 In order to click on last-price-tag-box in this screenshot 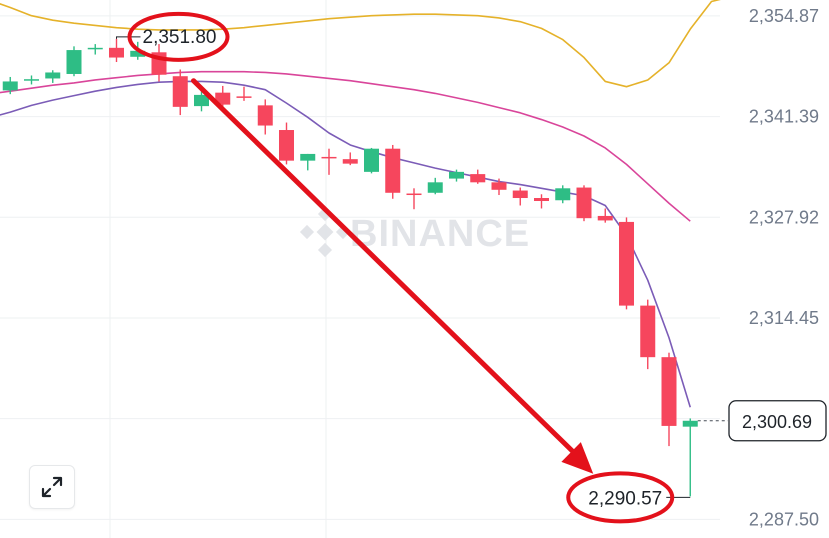, I will do `click(777, 421)`.